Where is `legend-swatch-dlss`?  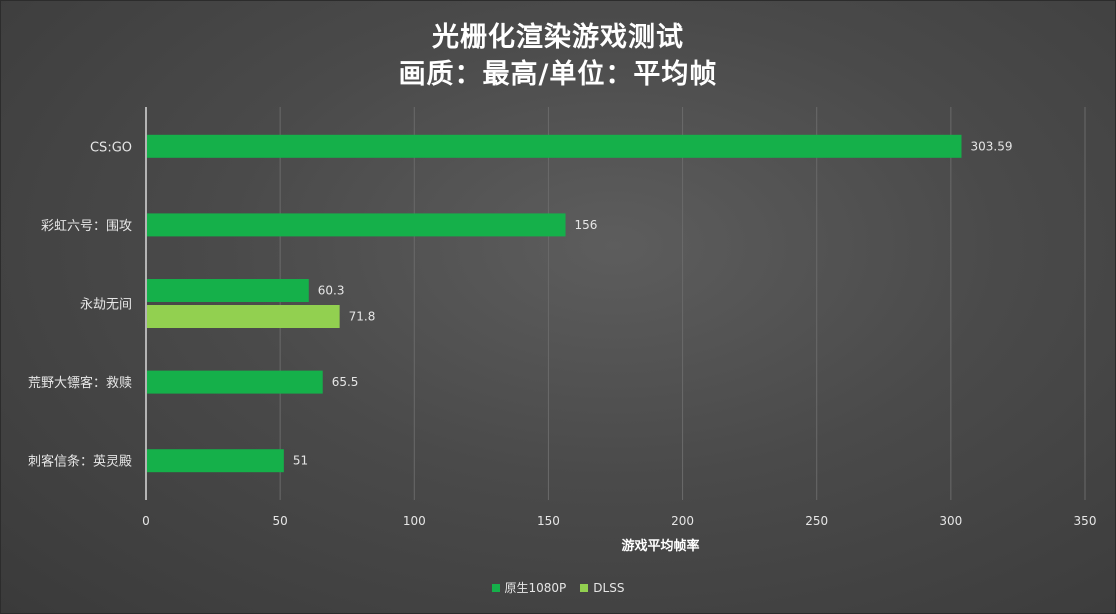
legend-swatch-dlss is located at coordinates (584, 587).